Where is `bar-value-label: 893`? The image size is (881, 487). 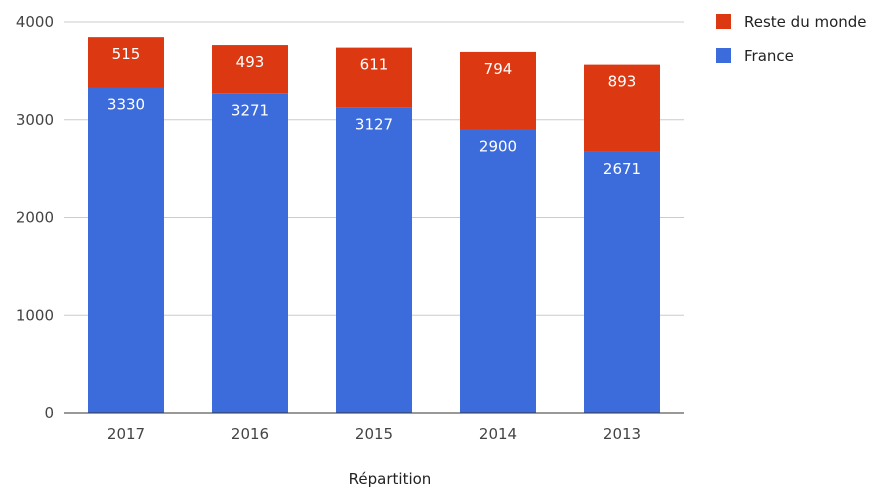
bar-value-label: 893 is located at coordinates (622, 82).